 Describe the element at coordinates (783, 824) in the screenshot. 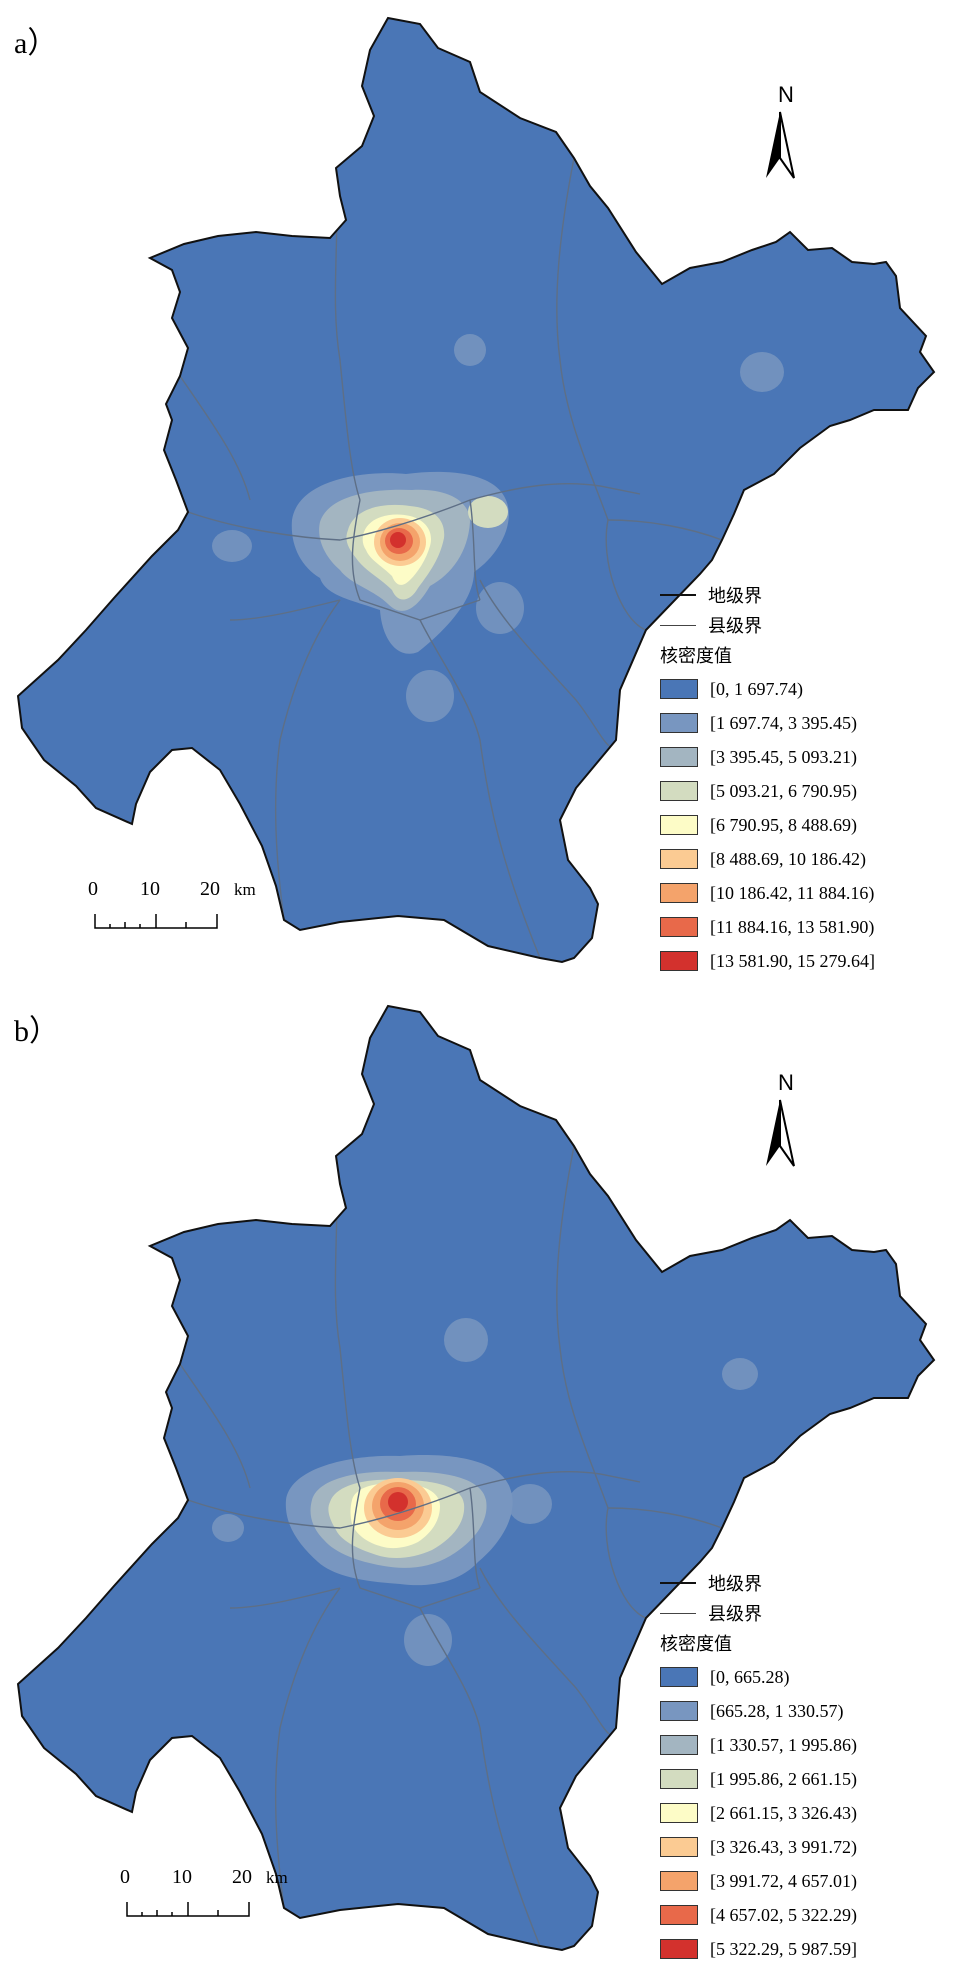

I see `legend-class-label: [6 790.95, 8 488.69)` at that location.